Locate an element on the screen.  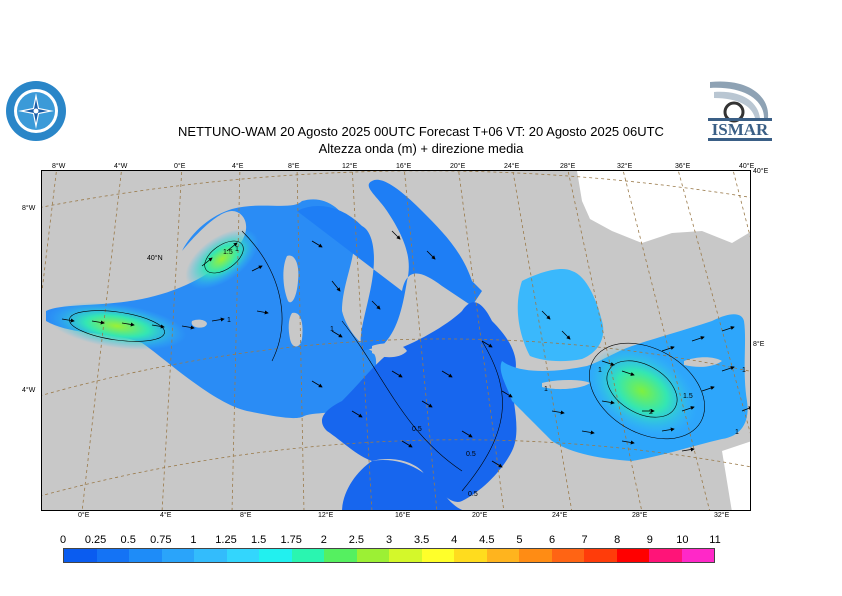
legend-label: 6 is located at coordinates (552, 540).